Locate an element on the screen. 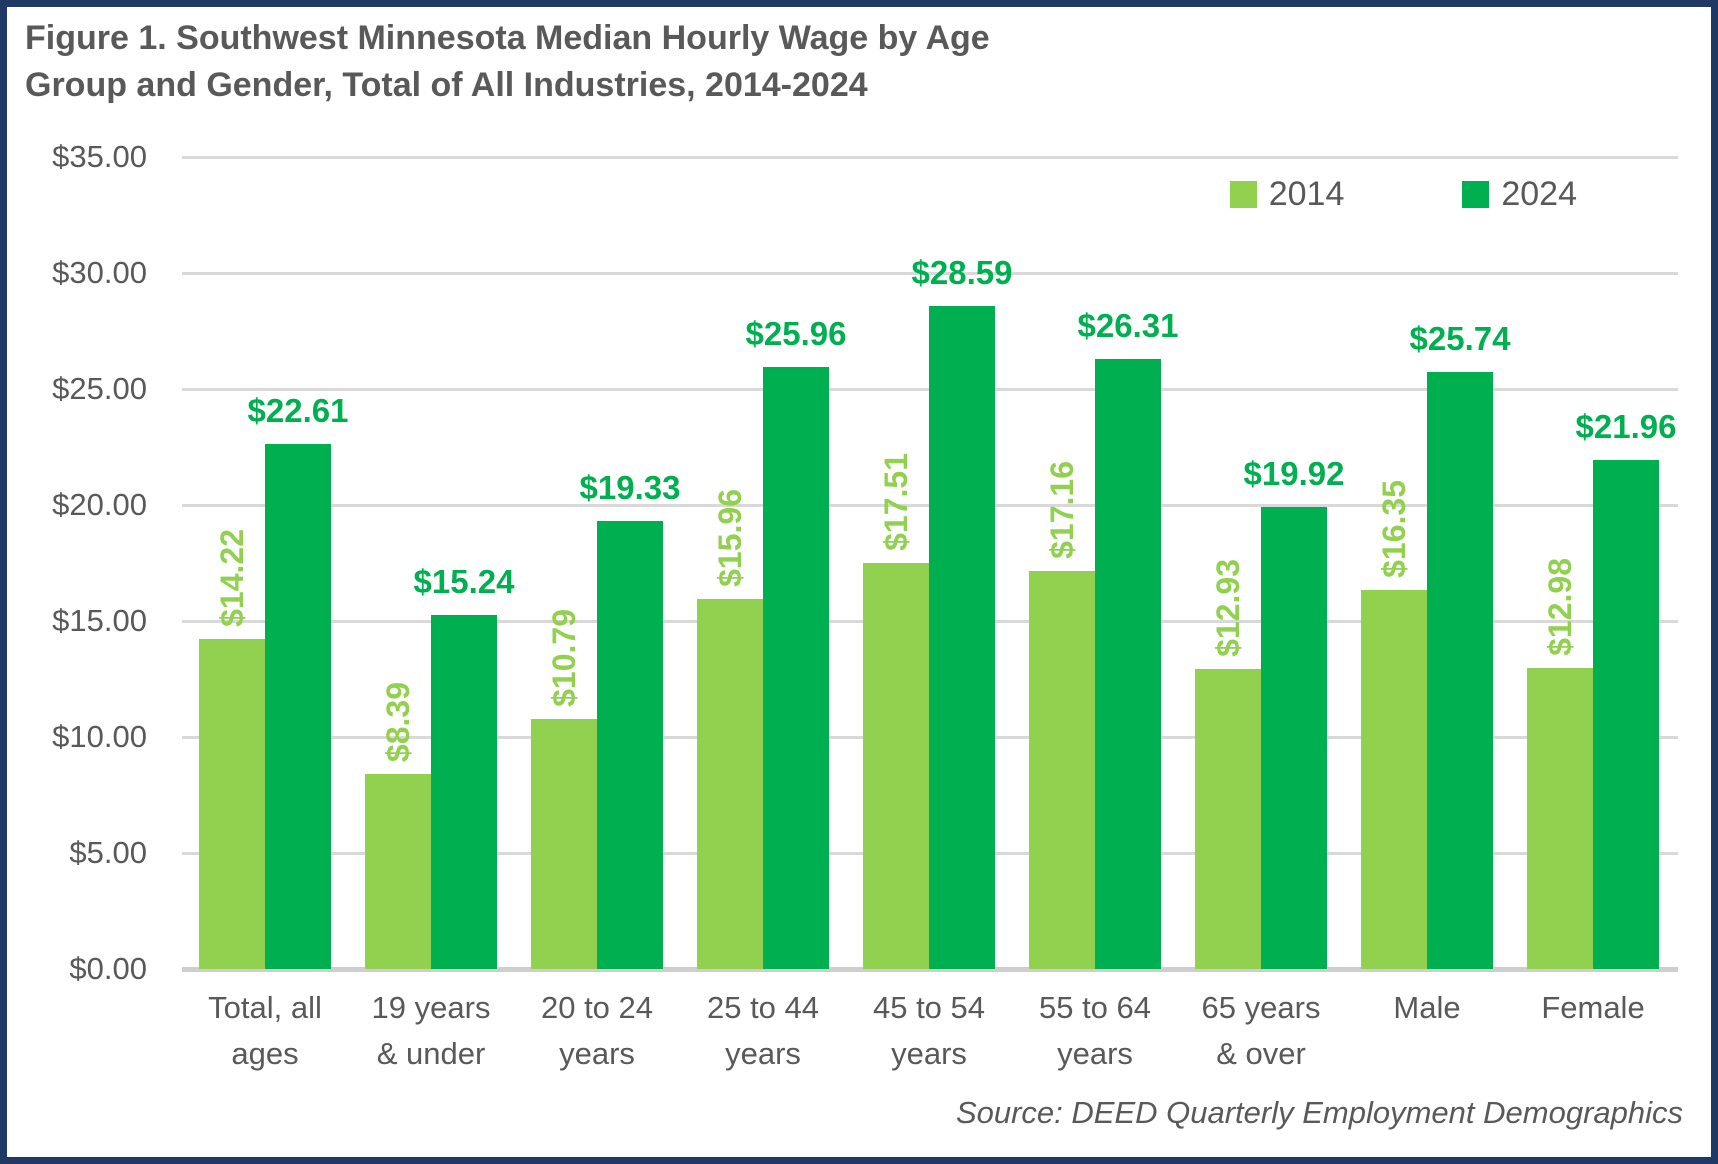  bar-2014-65-years-over is located at coordinates (1228, 819).